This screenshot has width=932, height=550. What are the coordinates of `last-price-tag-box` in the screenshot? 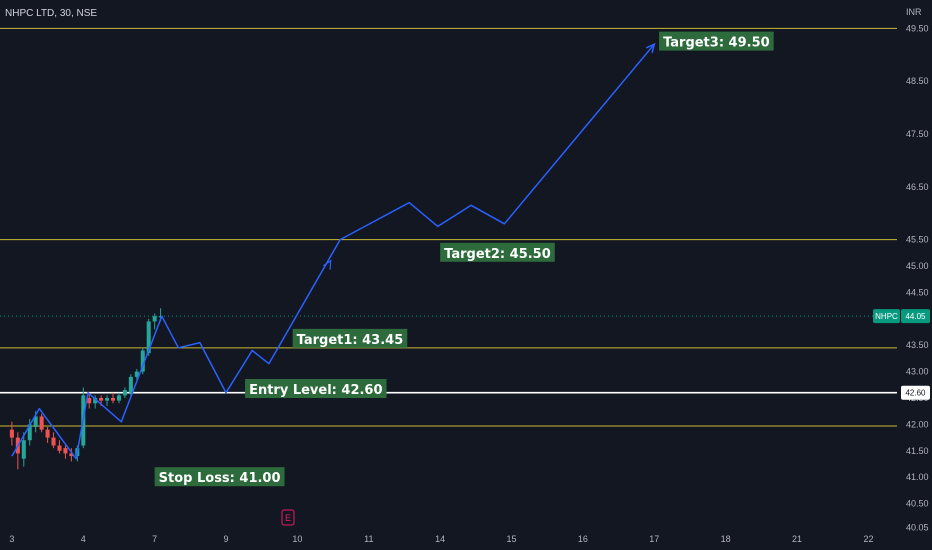 It's located at (915, 316).